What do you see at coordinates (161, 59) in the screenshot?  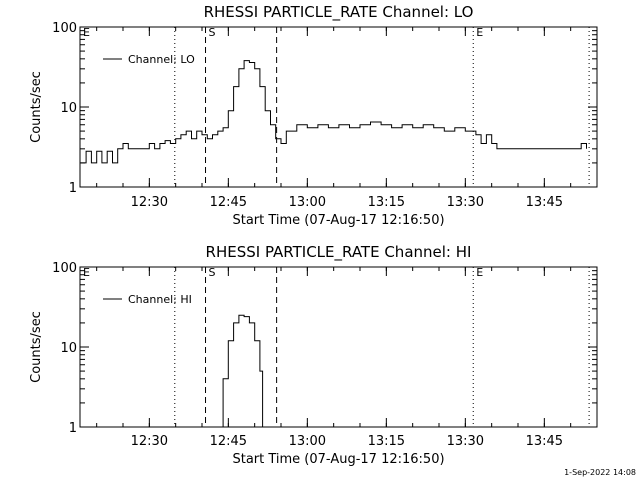 I see `legend-label: Channel: LO` at bounding box center [161, 59].